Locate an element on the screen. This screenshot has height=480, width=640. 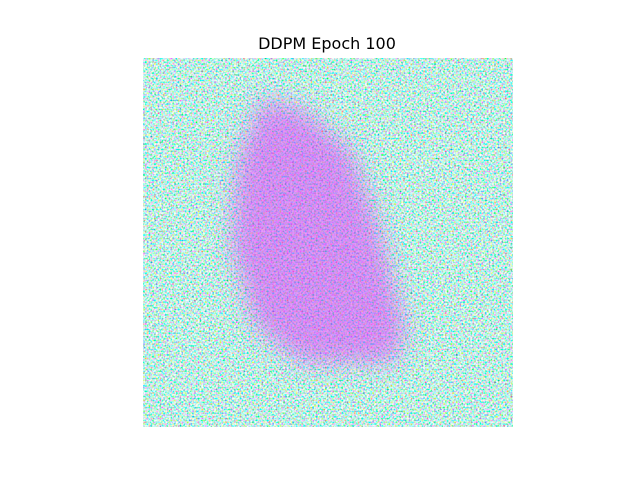
image-title: DDPM Epoch 100 is located at coordinates (327, 43).